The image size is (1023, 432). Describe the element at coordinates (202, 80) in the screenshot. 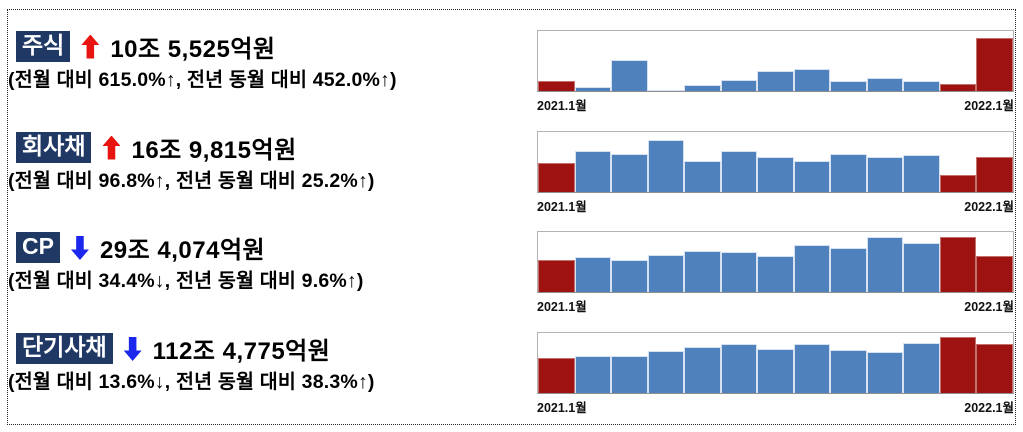

I see `stocks-comparison-detail: (전월 대비 615.0%↑, 전년 동월 대비 452.0%↑)` at that location.